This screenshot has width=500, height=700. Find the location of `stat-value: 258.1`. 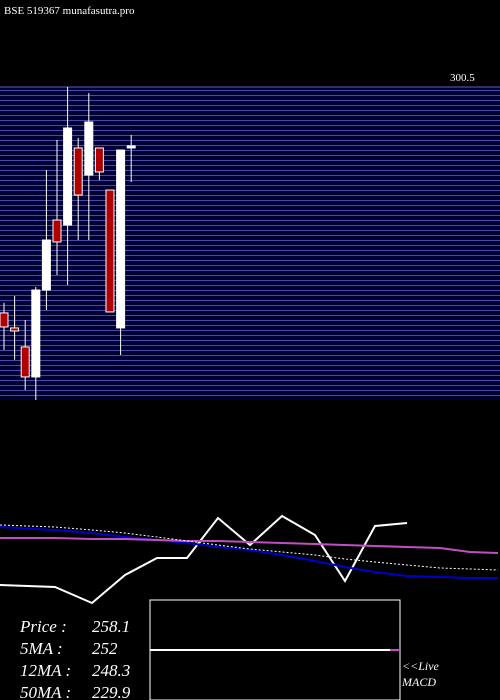

stat-value: 258.1 is located at coordinates (111, 626).